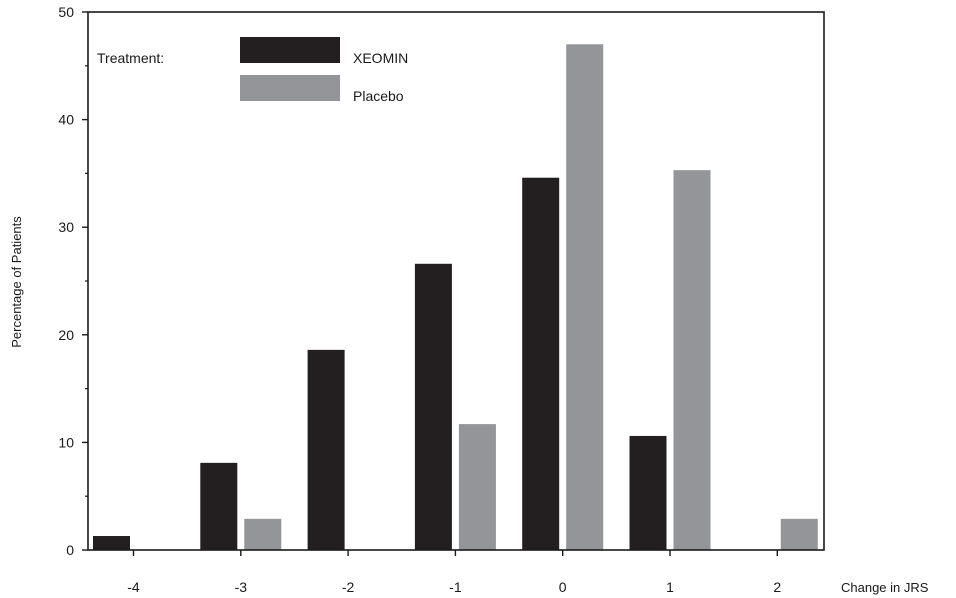 The width and height of the screenshot is (956, 598). I want to click on bar-xeomin--4, so click(111, 543).